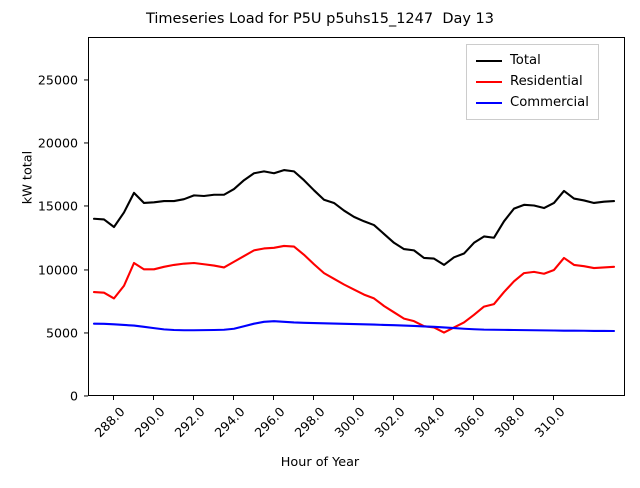 This screenshot has width=640, height=488. I want to click on y-axis-tick-label: 15000, so click(57, 206).